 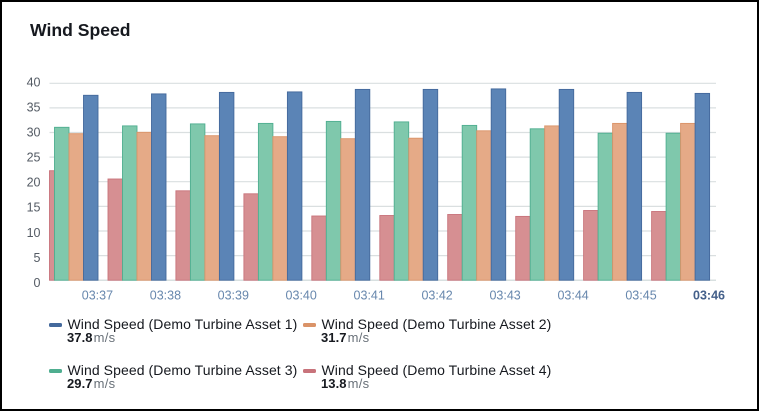 What do you see at coordinates (504, 295) in the screenshot?
I see `svg-text: 03:43` at bounding box center [504, 295].